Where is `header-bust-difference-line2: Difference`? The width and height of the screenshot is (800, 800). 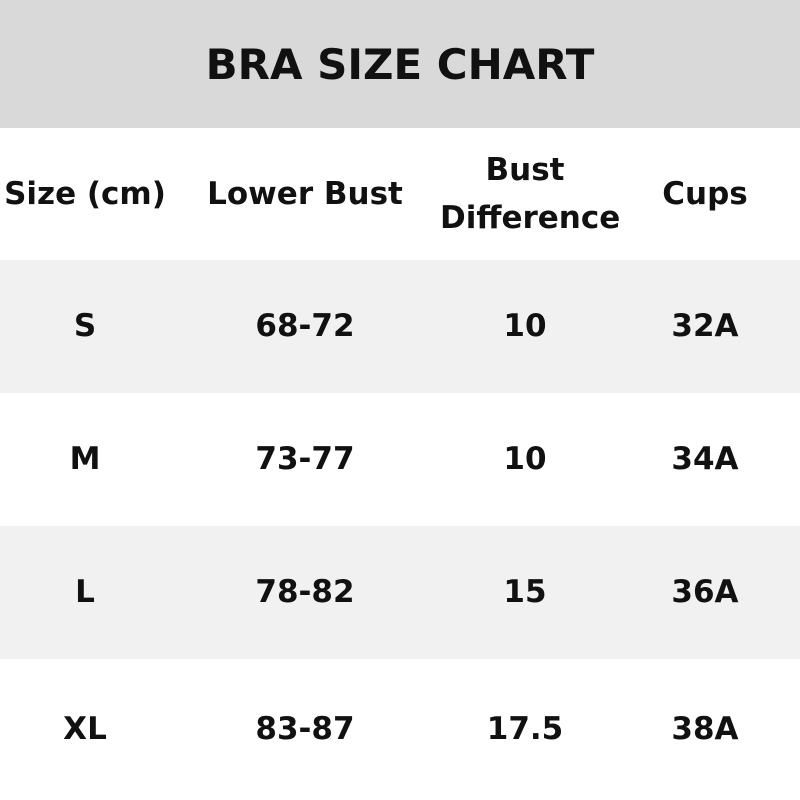
header-bust-difference-line2: Difference is located at coordinates (530, 218).